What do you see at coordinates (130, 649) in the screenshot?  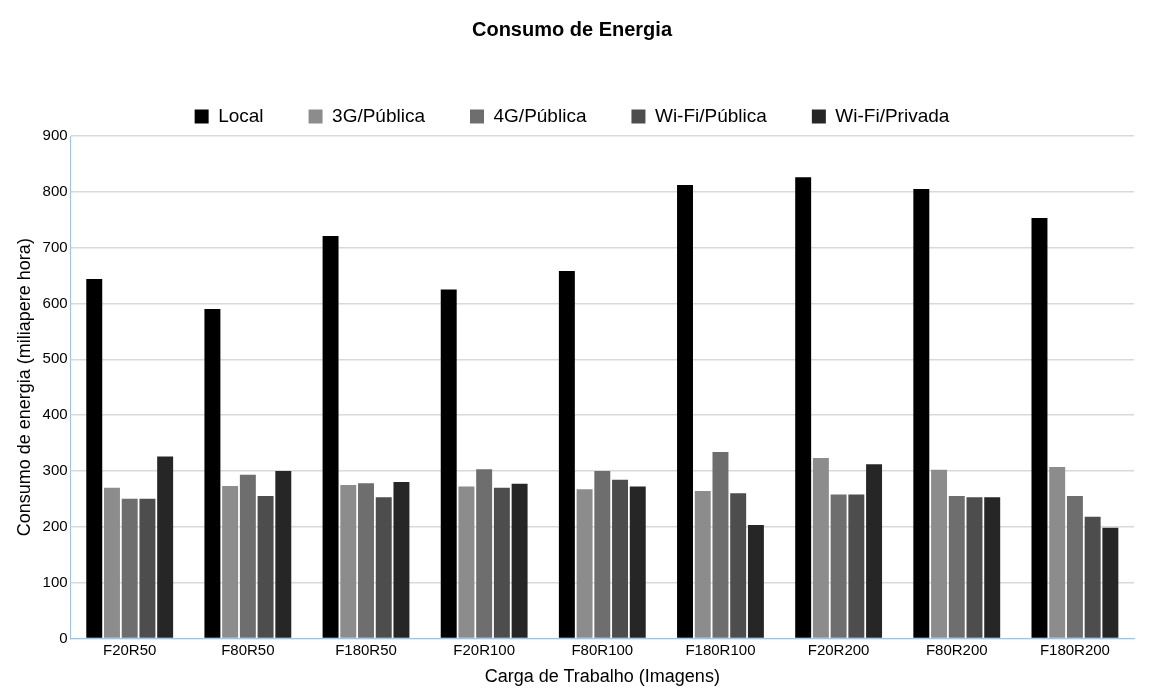 I see `x-tick-label: F20R50` at bounding box center [130, 649].